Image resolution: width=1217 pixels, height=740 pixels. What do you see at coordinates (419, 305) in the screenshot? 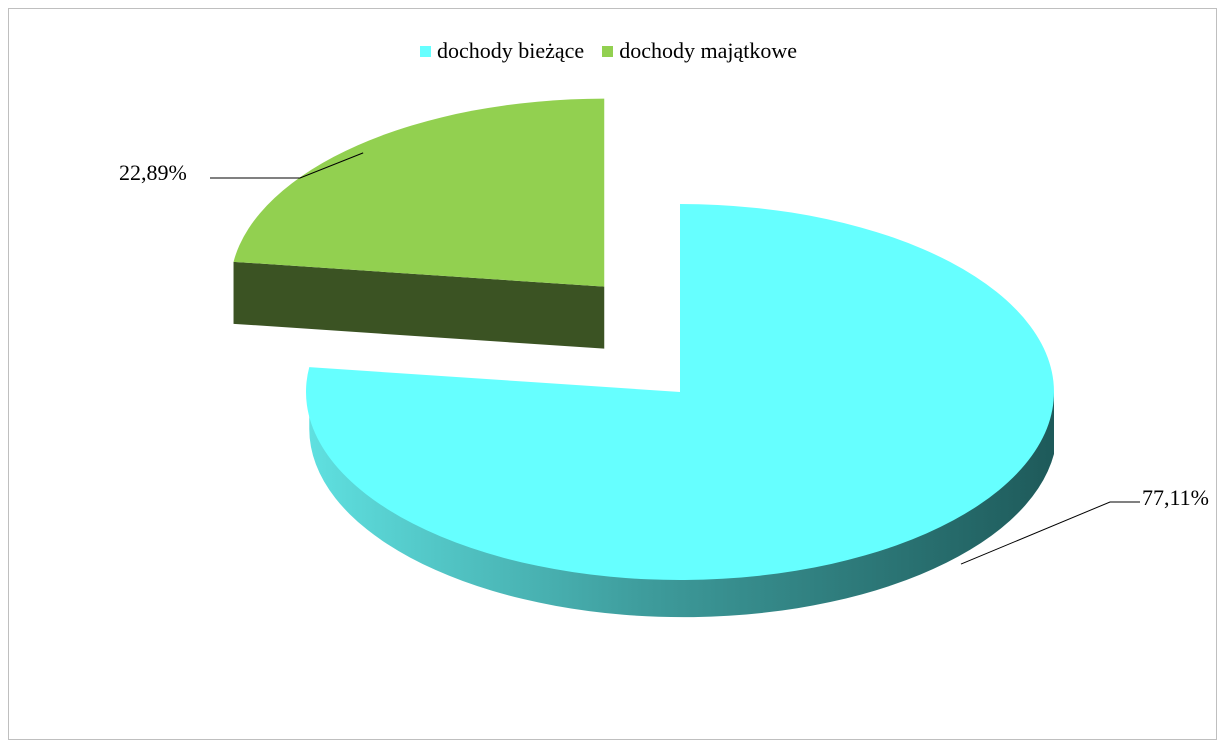
I see `pie-slice-side` at bounding box center [419, 305].